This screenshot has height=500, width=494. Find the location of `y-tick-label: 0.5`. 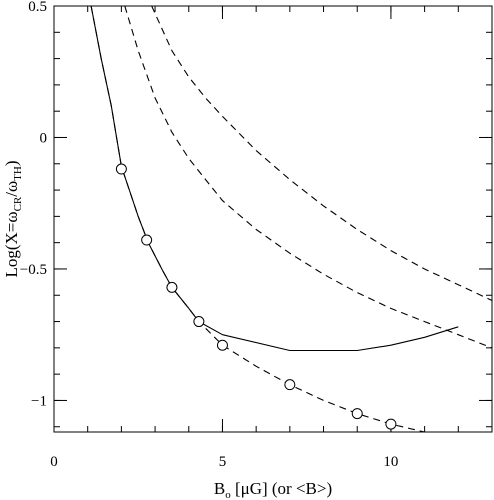

y-tick-label: 0.5 is located at coordinates (37, 7).